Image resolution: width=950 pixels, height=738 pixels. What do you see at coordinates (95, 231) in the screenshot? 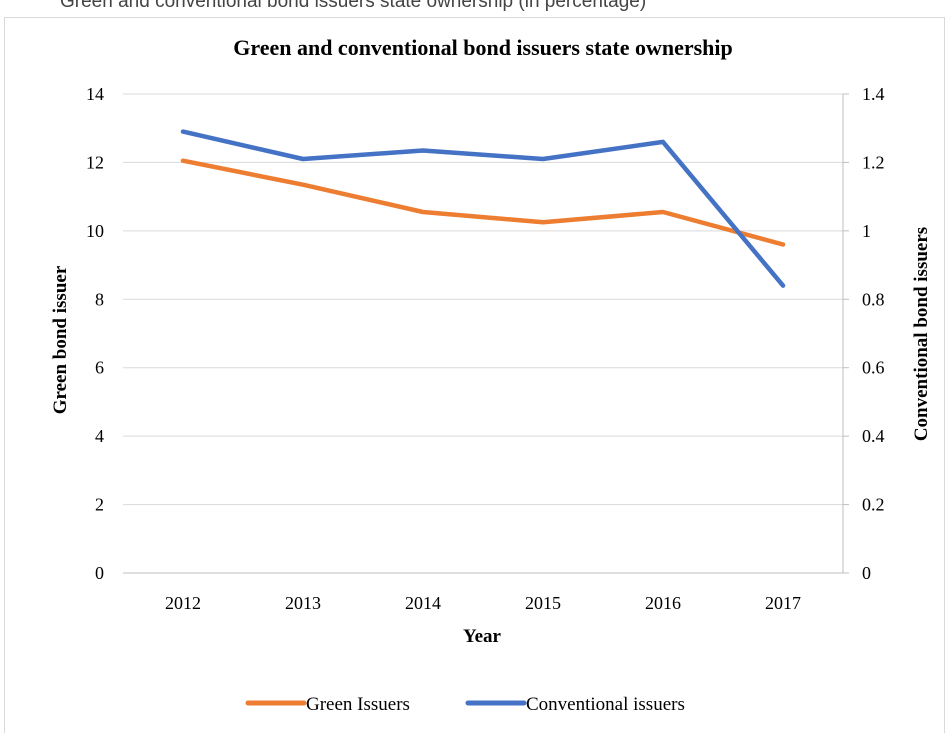
I see `y-left-tick-label: 10` at bounding box center [95, 231].